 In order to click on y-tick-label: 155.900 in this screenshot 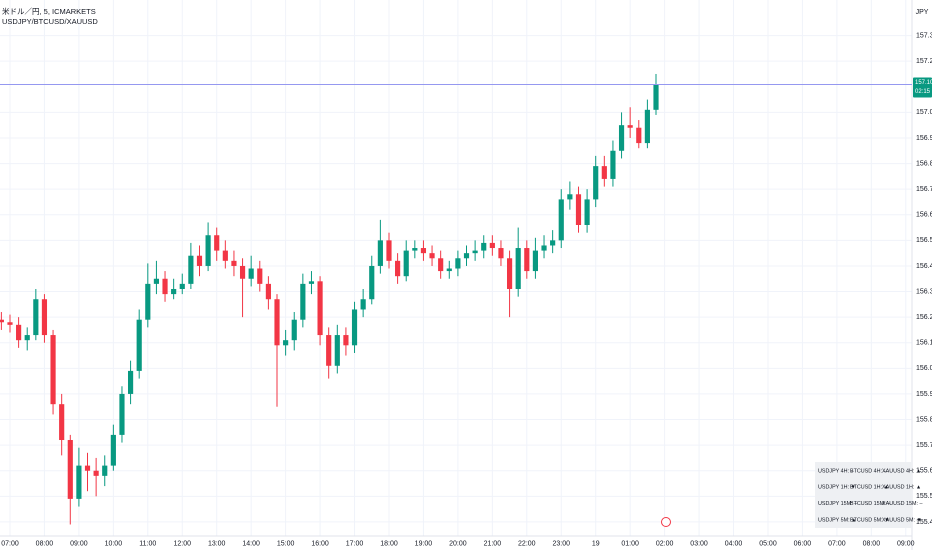, I will do `click(924, 394)`.